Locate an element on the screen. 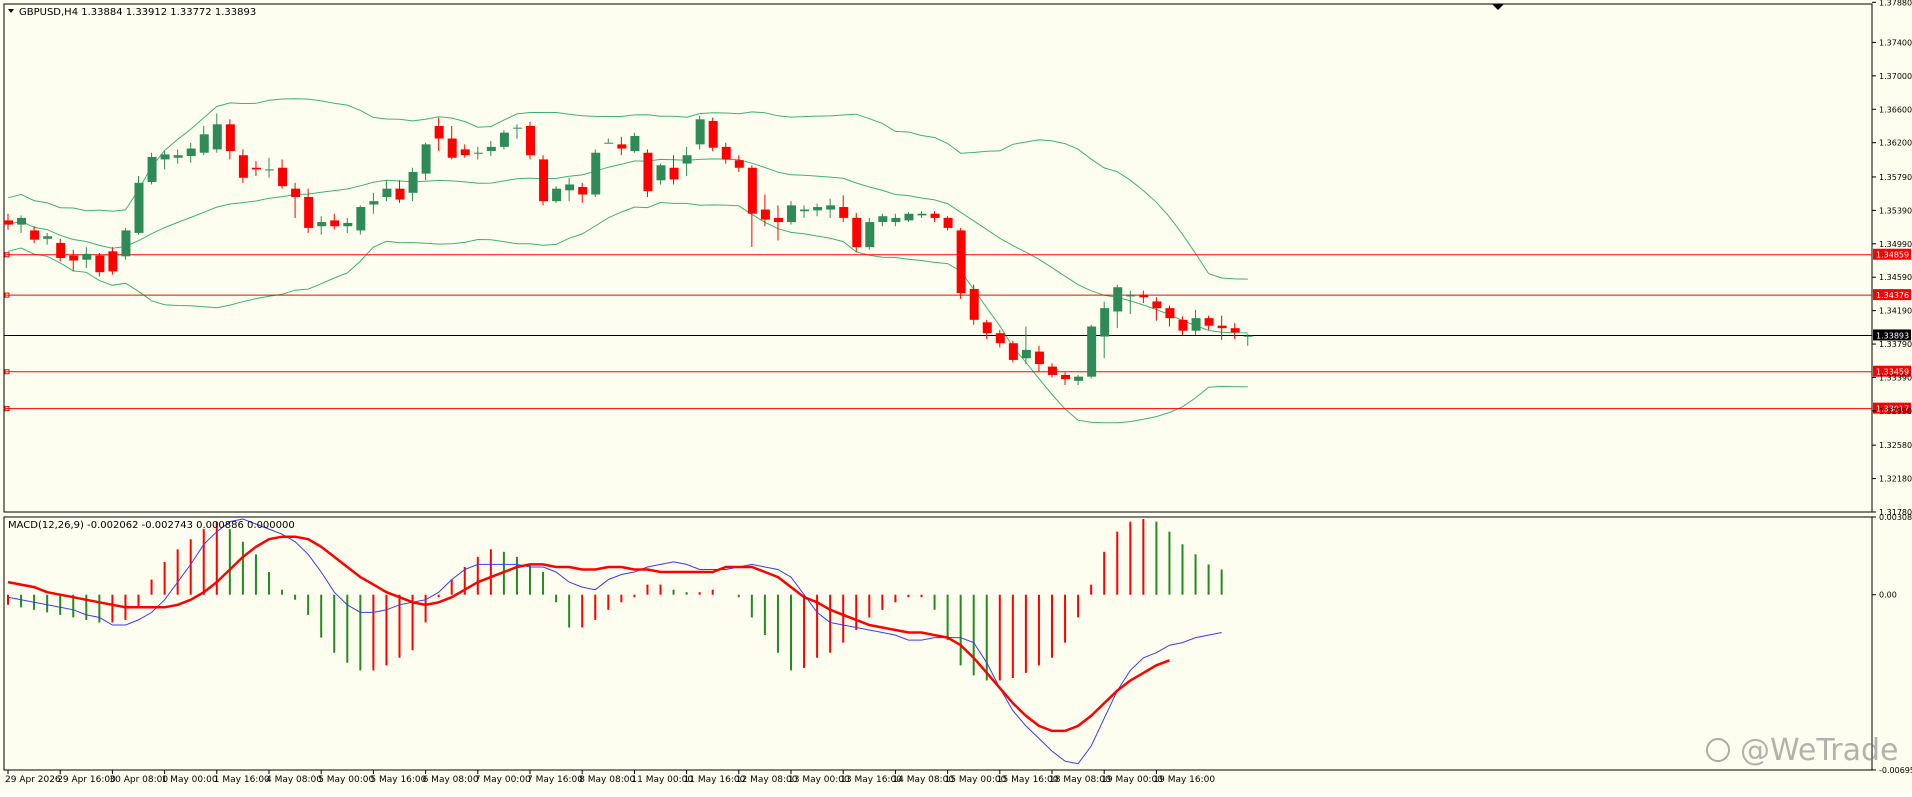 Image resolution: width=1912 pixels, height=797 pixels. macd-axis-label: 0.003081 is located at coordinates (1895, 517).